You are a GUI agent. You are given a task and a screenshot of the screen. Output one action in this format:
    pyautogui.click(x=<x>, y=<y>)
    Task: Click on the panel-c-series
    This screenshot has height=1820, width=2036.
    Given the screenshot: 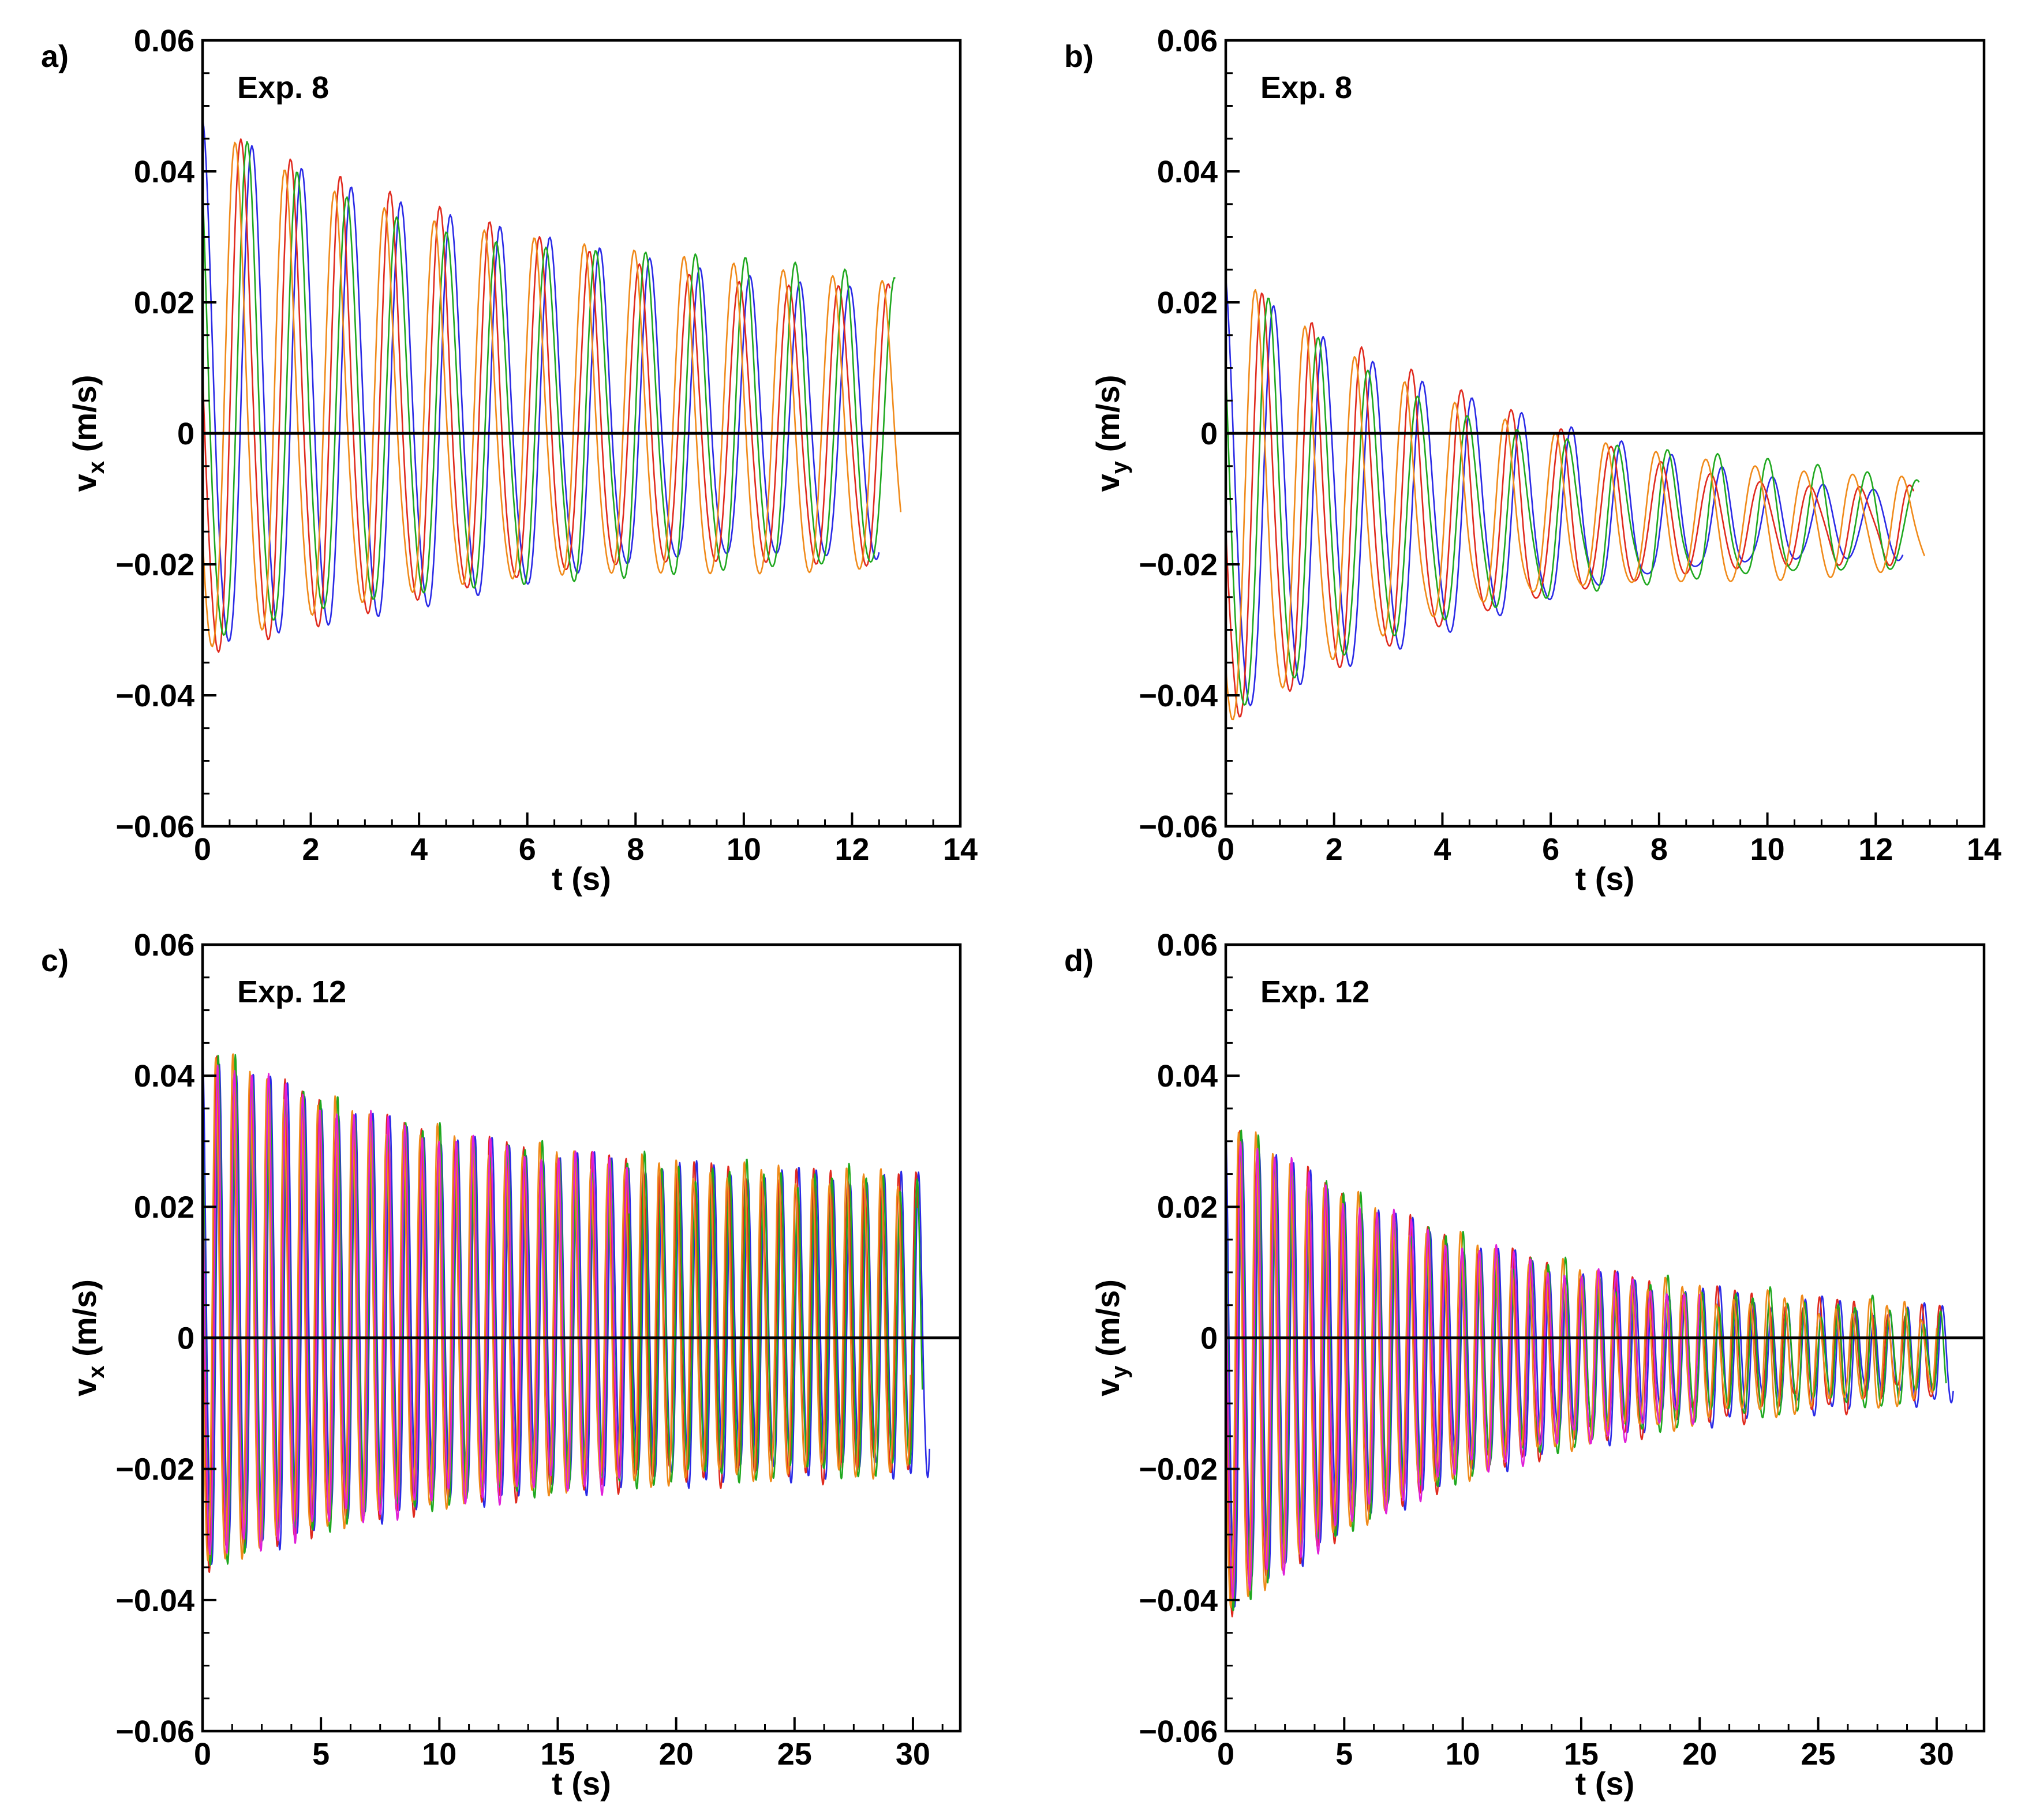 What is the action you would take?
    pyautogui.click(x=566, y=1311)
    